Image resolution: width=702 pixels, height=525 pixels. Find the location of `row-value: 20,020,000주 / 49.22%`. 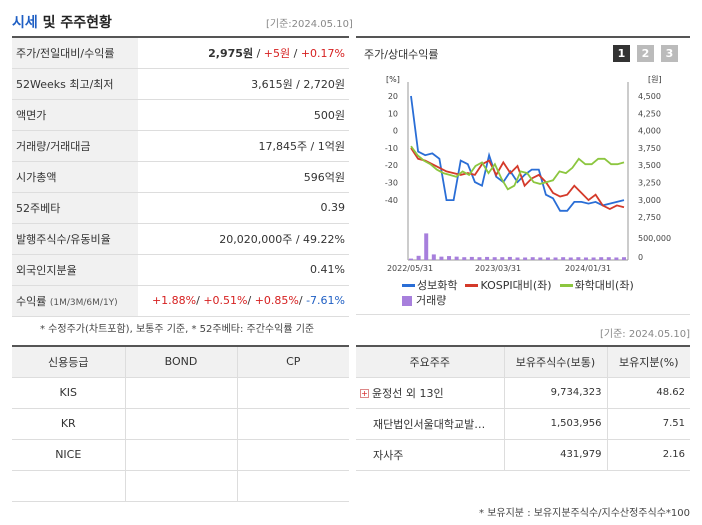

row-value: 20,020,000주 / 49.22% is located at coordinates (243, 239).